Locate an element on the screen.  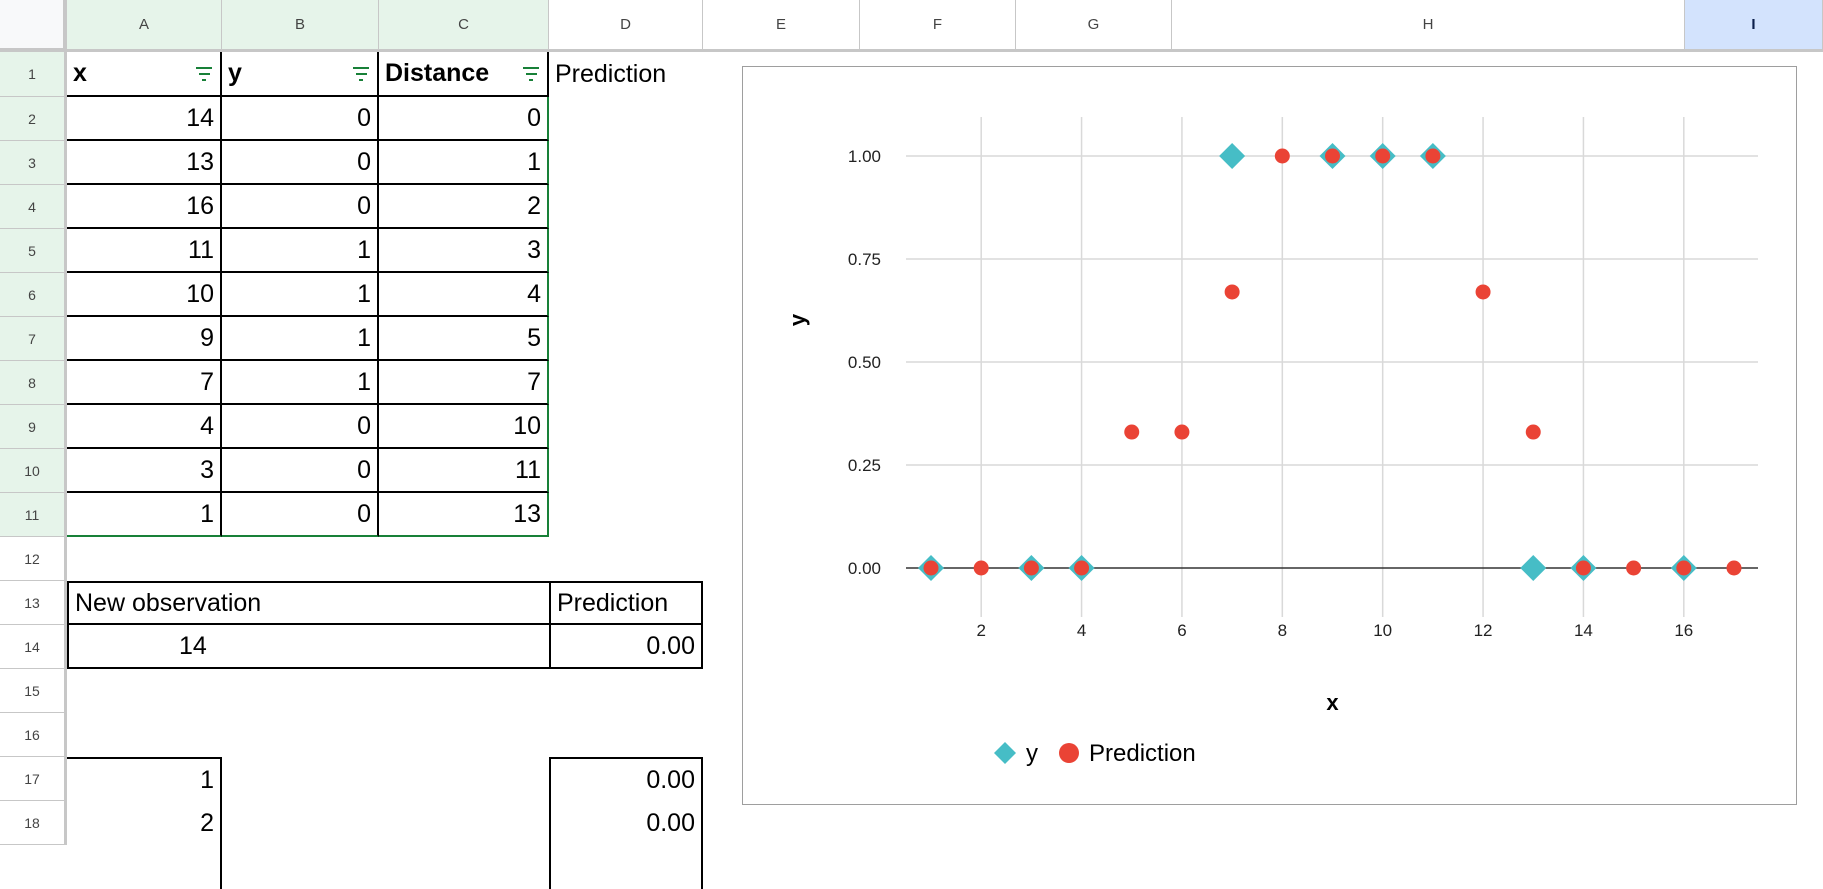
column-header-D: D is located at coordinates (626, 26).